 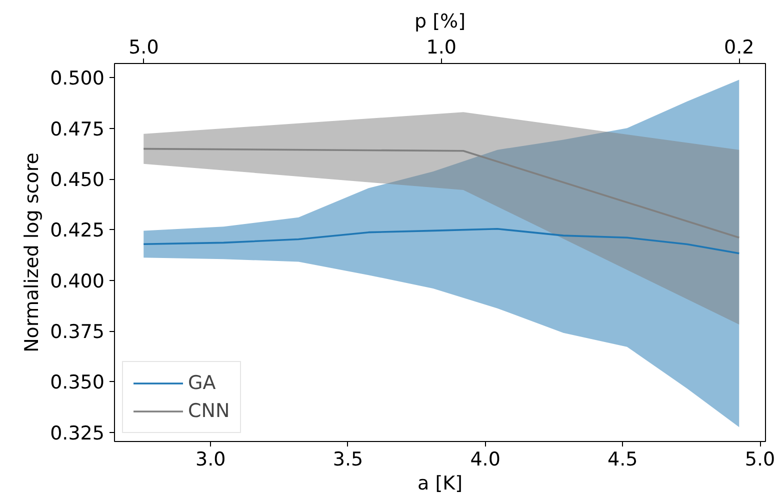 I want to click on x2-axis-title: p [%], so click(x=440, y=21).